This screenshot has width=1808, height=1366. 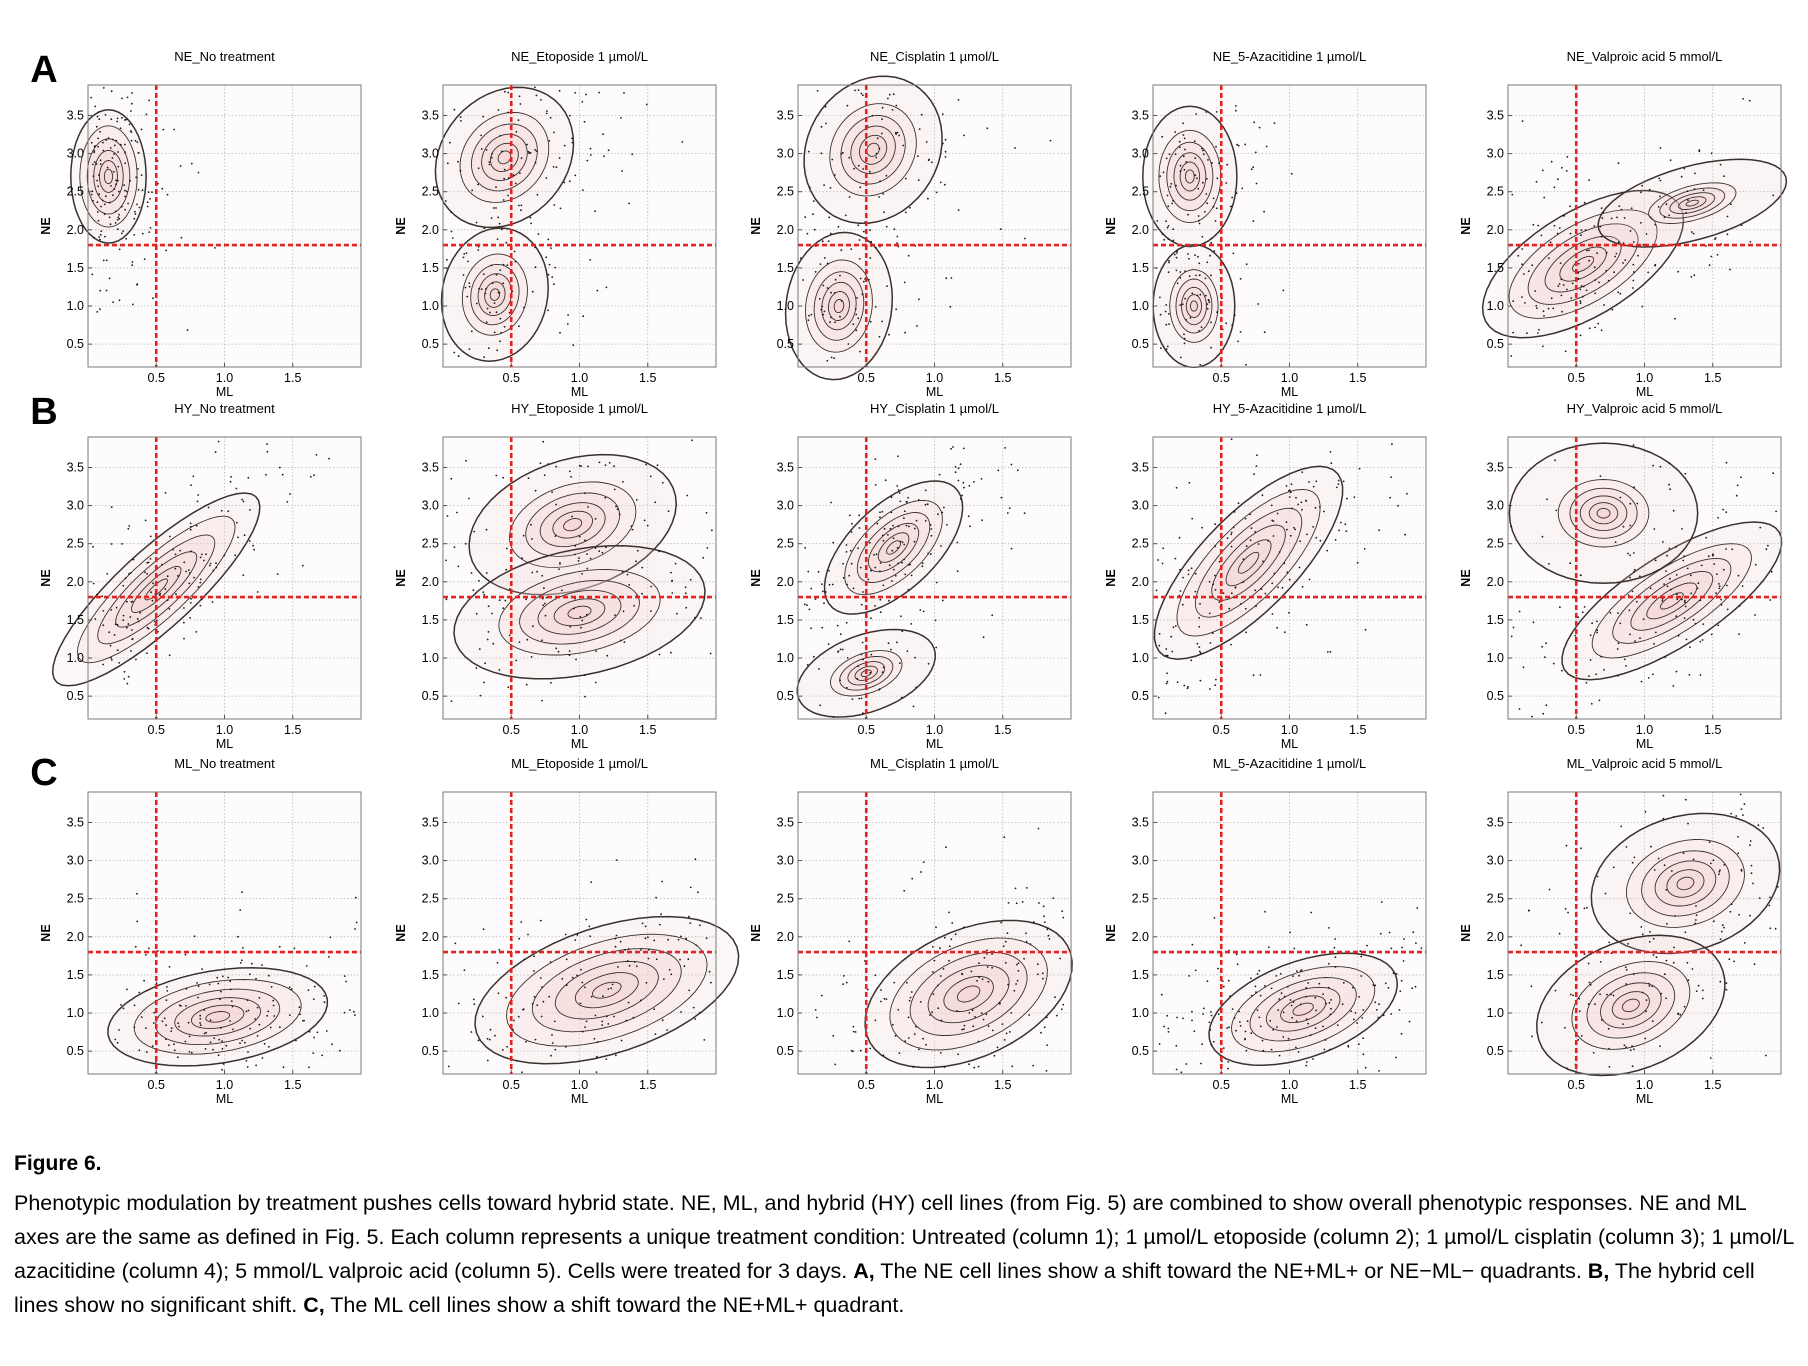 I want to click on x-tick-label: 1.0, so click(x=1644, y=730).